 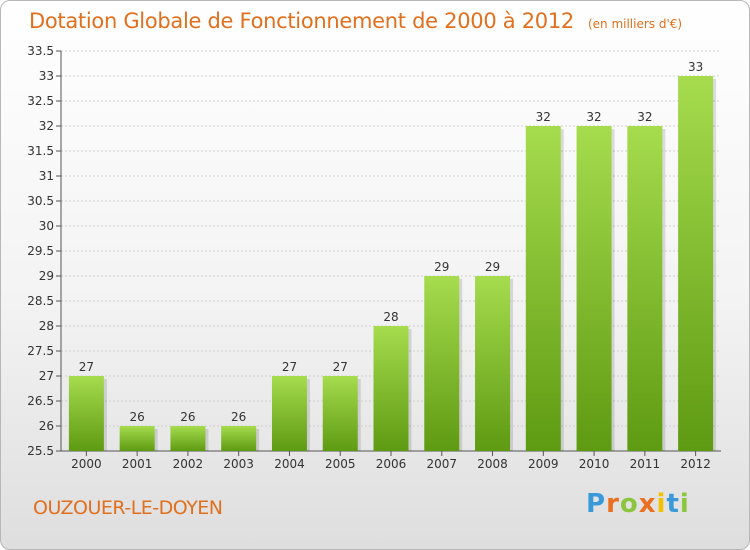 What do you see at coordinates (391, 464) in the screenshot?
I see `x-tick-label: 2006` at bounding box center [391, 464].